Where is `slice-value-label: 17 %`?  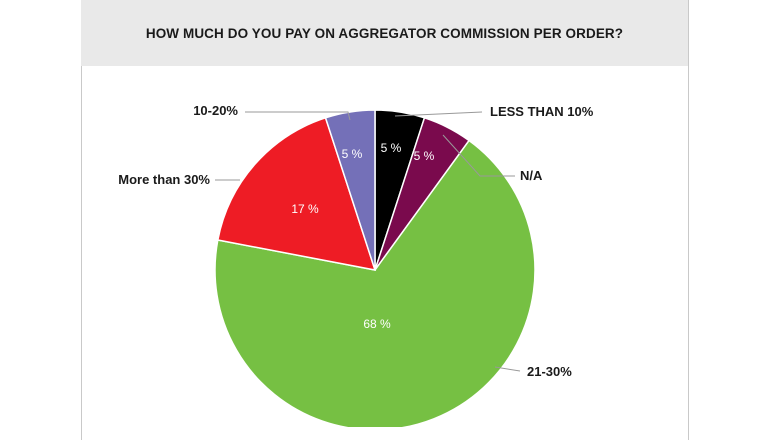
slice-value-label: 17 % is located at coordinates (305, 209).